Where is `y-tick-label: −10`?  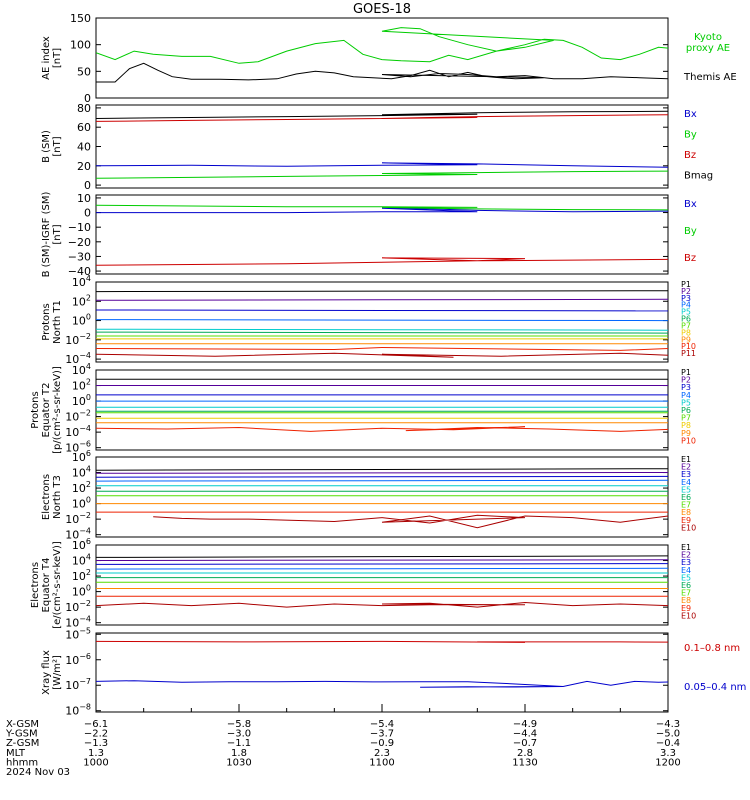 y-tick-label: −10 is located at coordinates (79, 227).